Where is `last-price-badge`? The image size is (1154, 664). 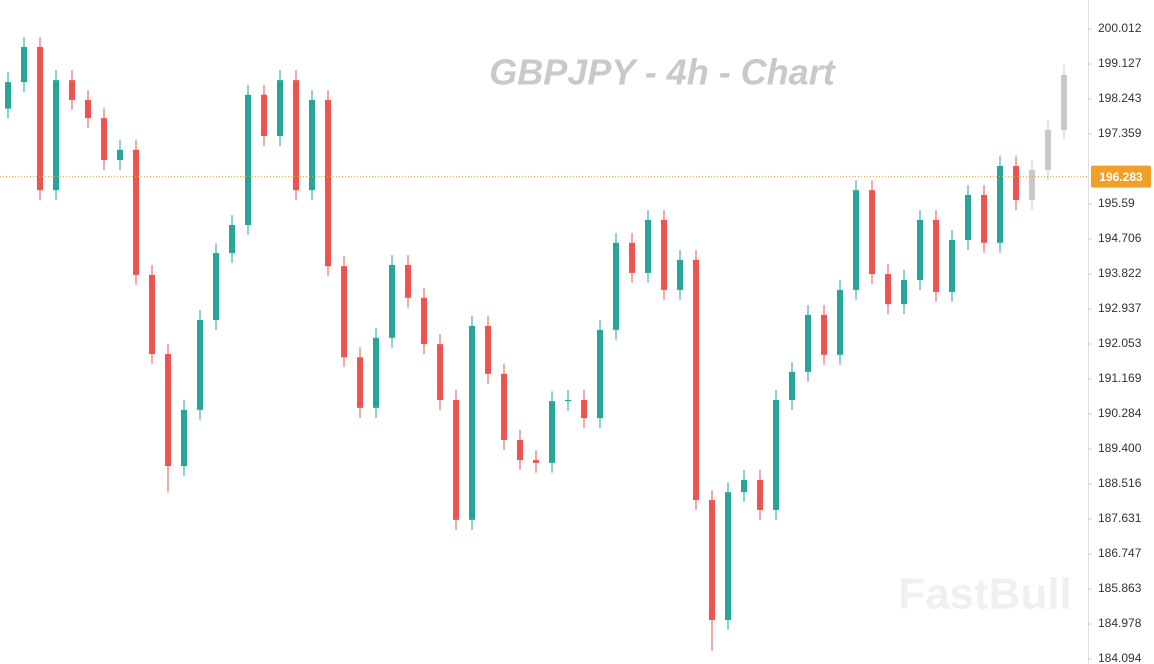
last-price-badge is located at coordinates (1121, 176).